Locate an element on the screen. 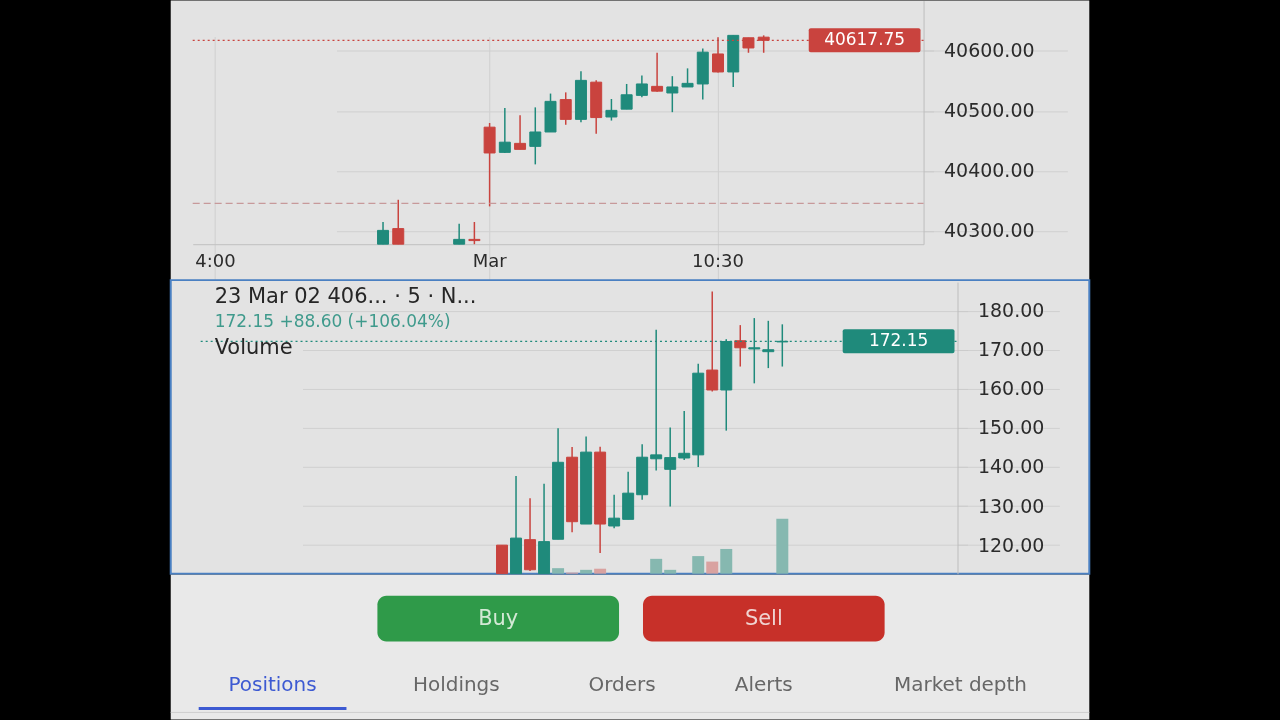 The height and width of the screenshot is (720, 1280). text: Holdings is located at coordinates (456, 684).